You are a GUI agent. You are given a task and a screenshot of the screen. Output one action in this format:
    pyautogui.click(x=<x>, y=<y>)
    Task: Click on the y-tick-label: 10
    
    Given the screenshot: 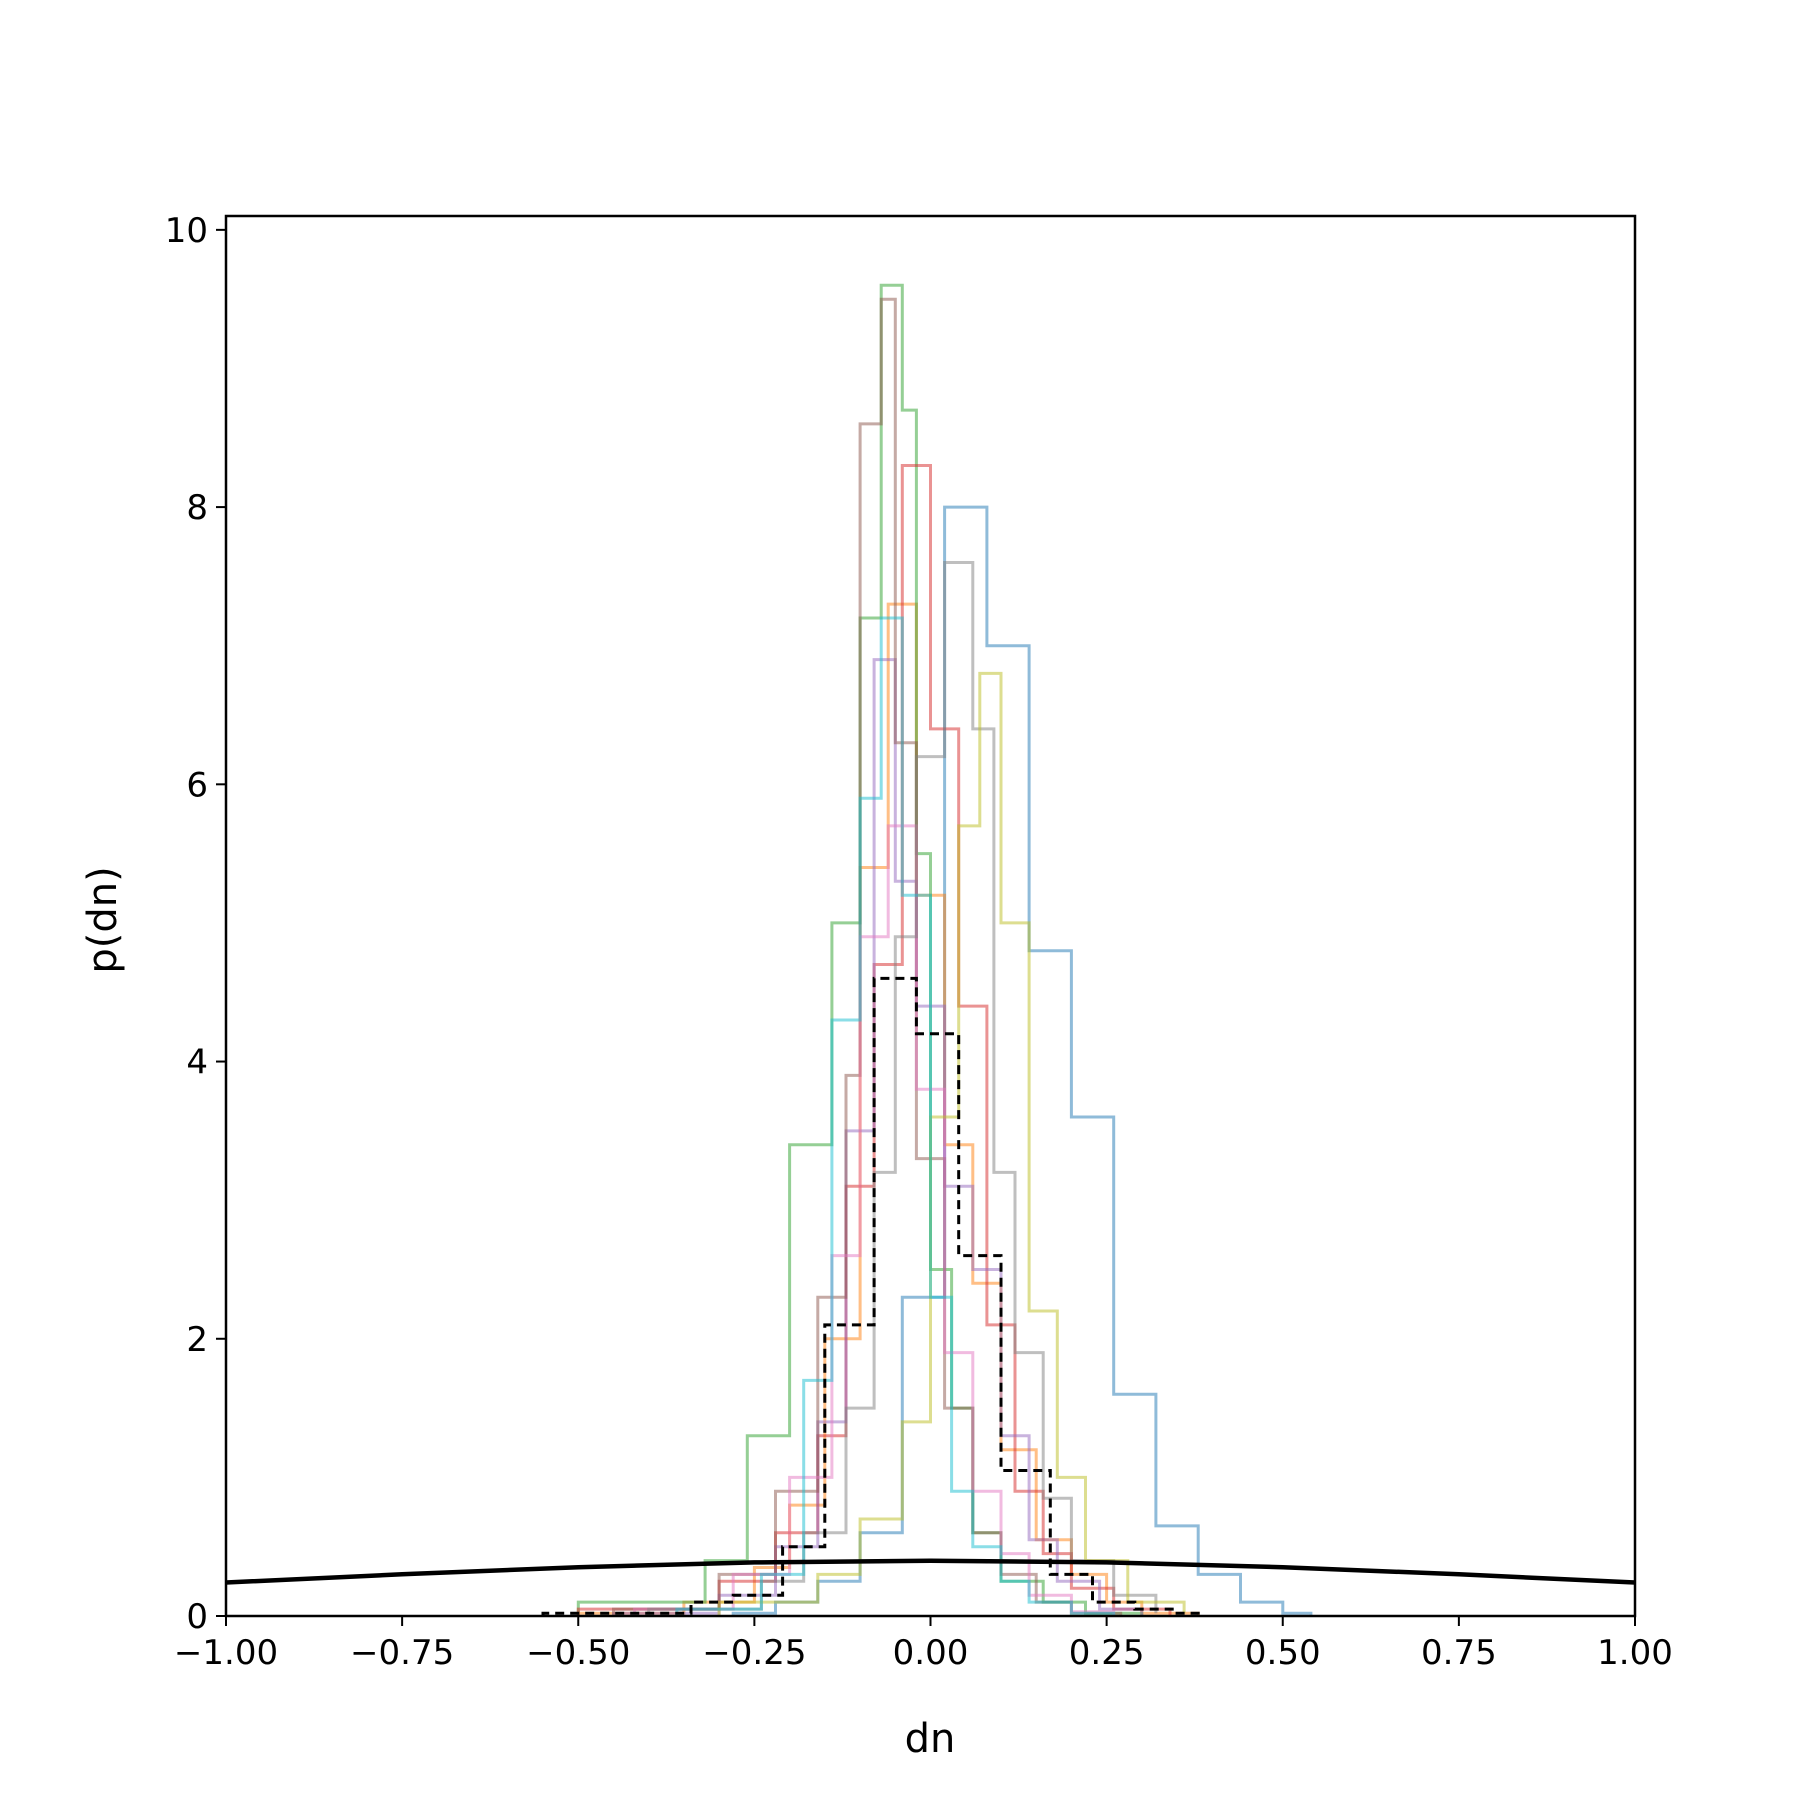 What is the action you would take?
    pyautogui.click(x=186, y=231)
    